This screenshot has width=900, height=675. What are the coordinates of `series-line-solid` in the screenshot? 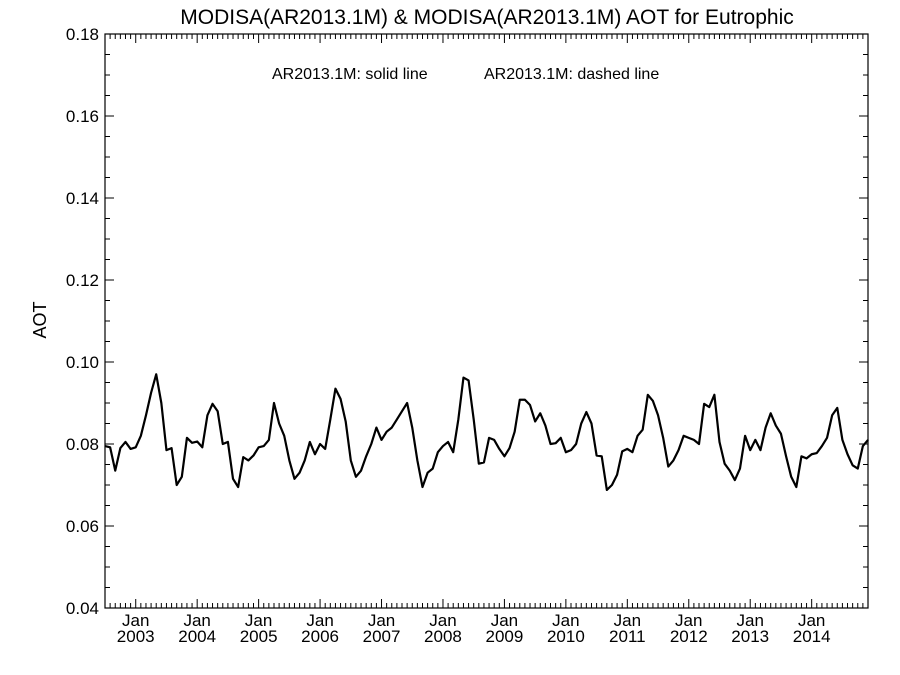 It's located at (486, 432).